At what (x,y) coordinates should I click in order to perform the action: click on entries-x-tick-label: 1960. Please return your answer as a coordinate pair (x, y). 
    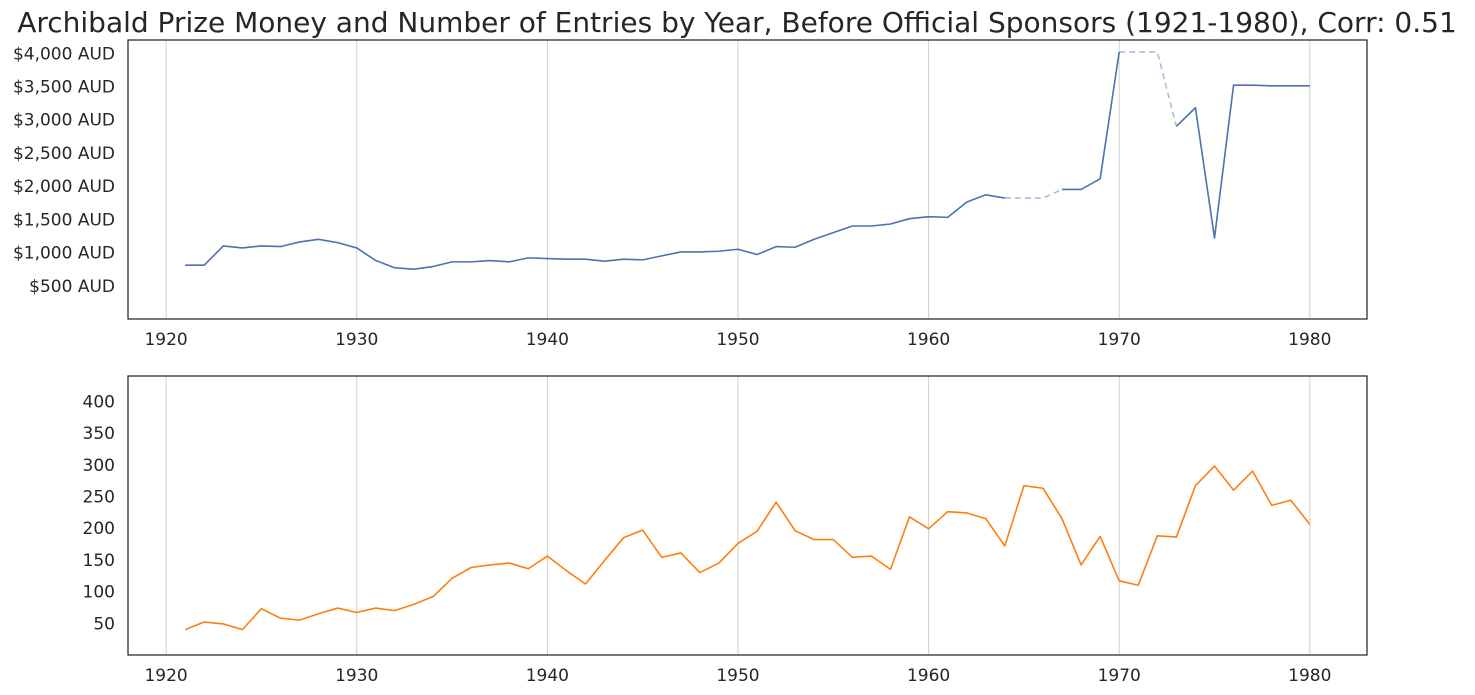
    Looking at the image, I should click on (928, 676).